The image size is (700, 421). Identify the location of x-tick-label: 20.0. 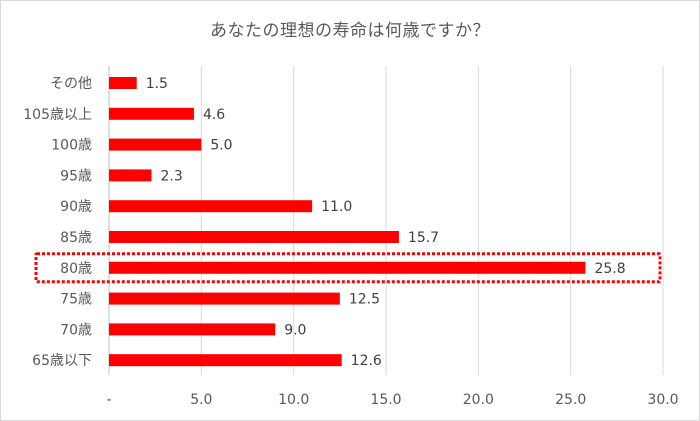
(478, 400).